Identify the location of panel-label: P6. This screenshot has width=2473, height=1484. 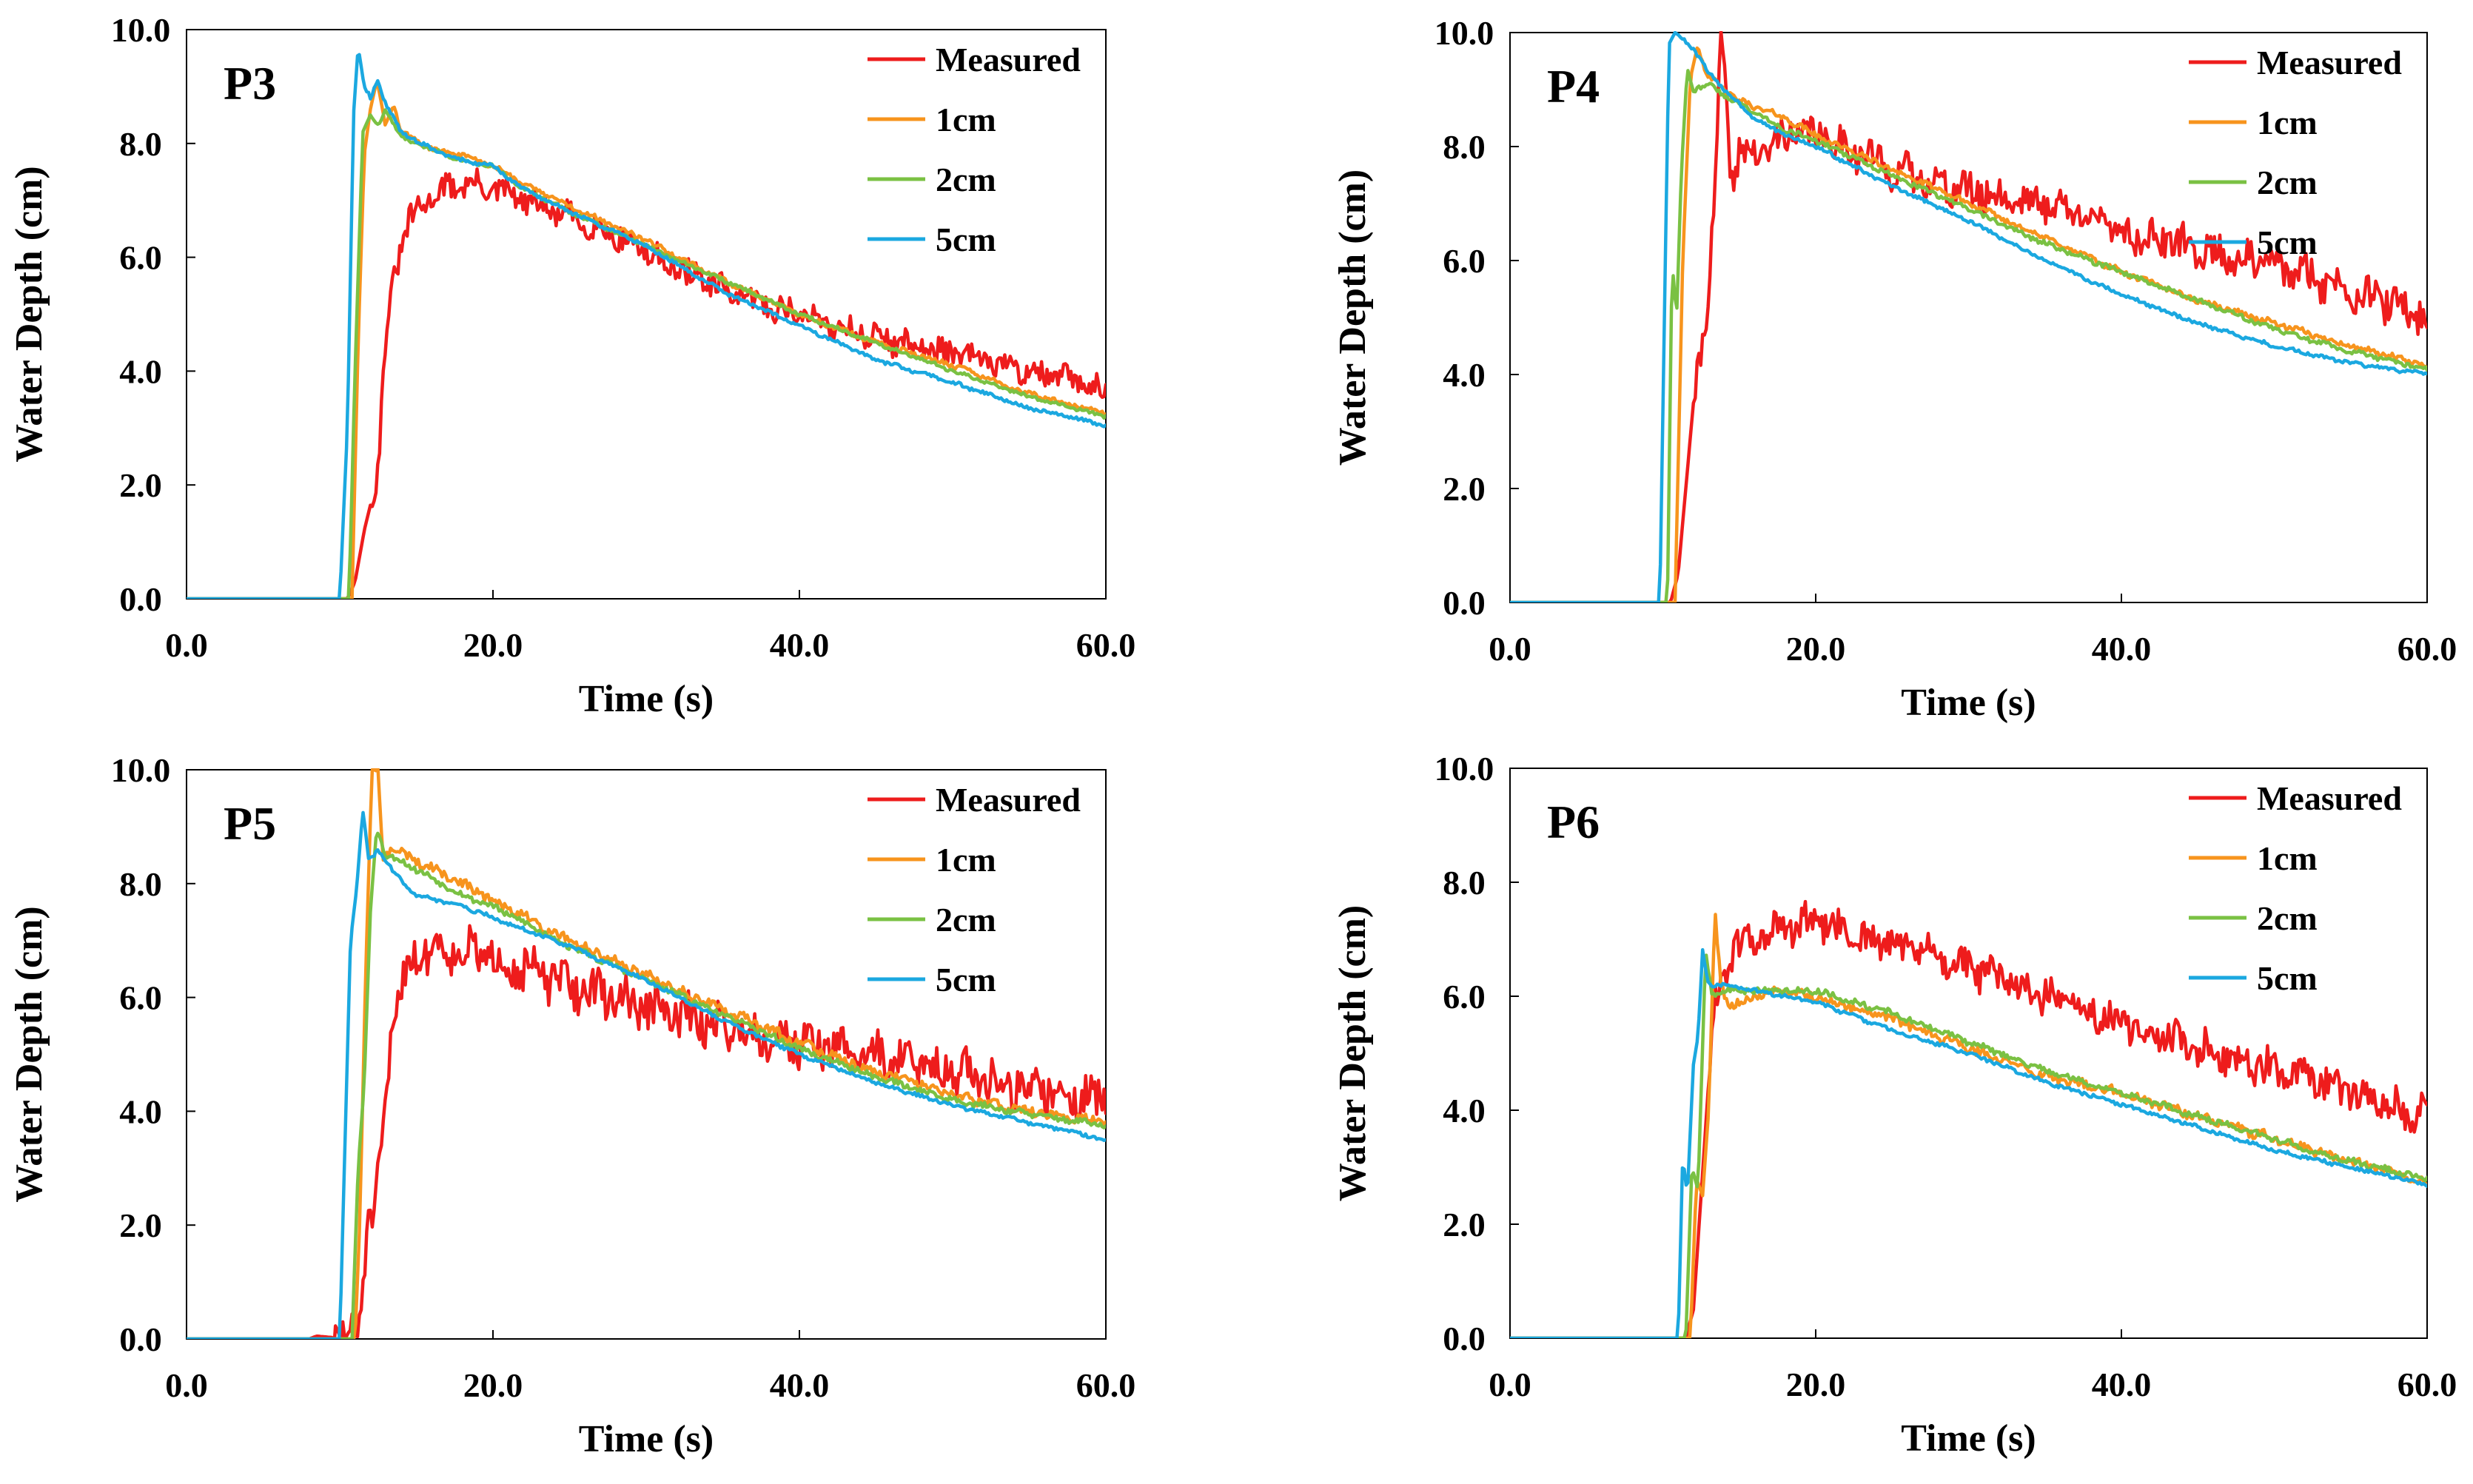
(1573, 822).